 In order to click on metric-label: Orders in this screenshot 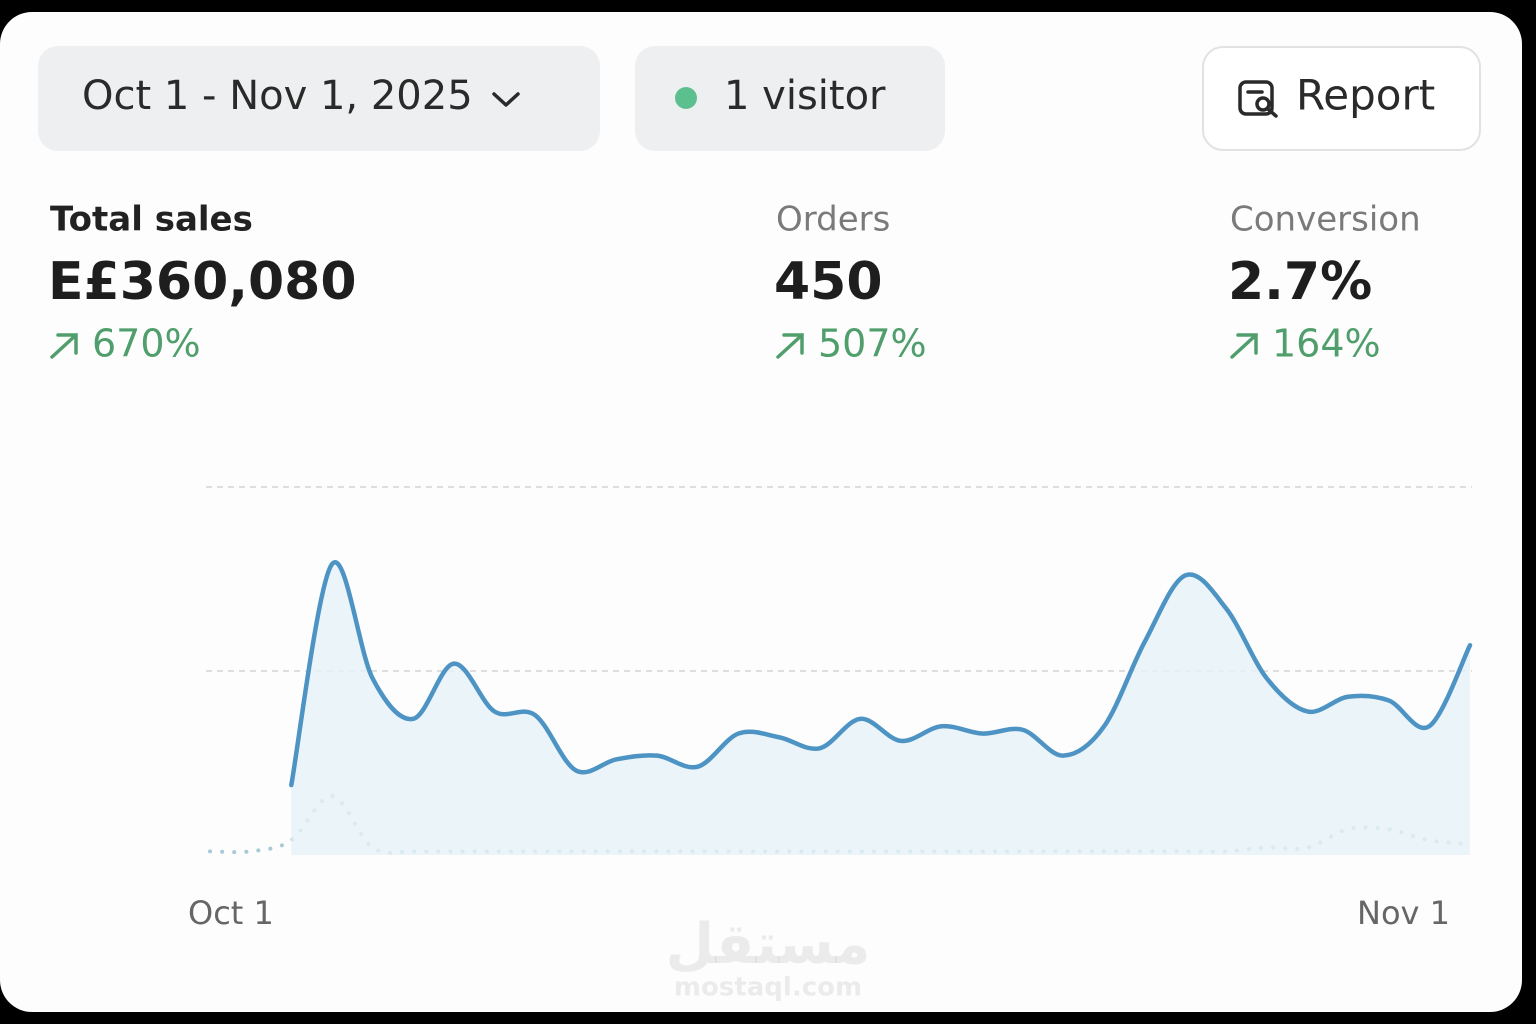, I will do `click(833, 220)`.